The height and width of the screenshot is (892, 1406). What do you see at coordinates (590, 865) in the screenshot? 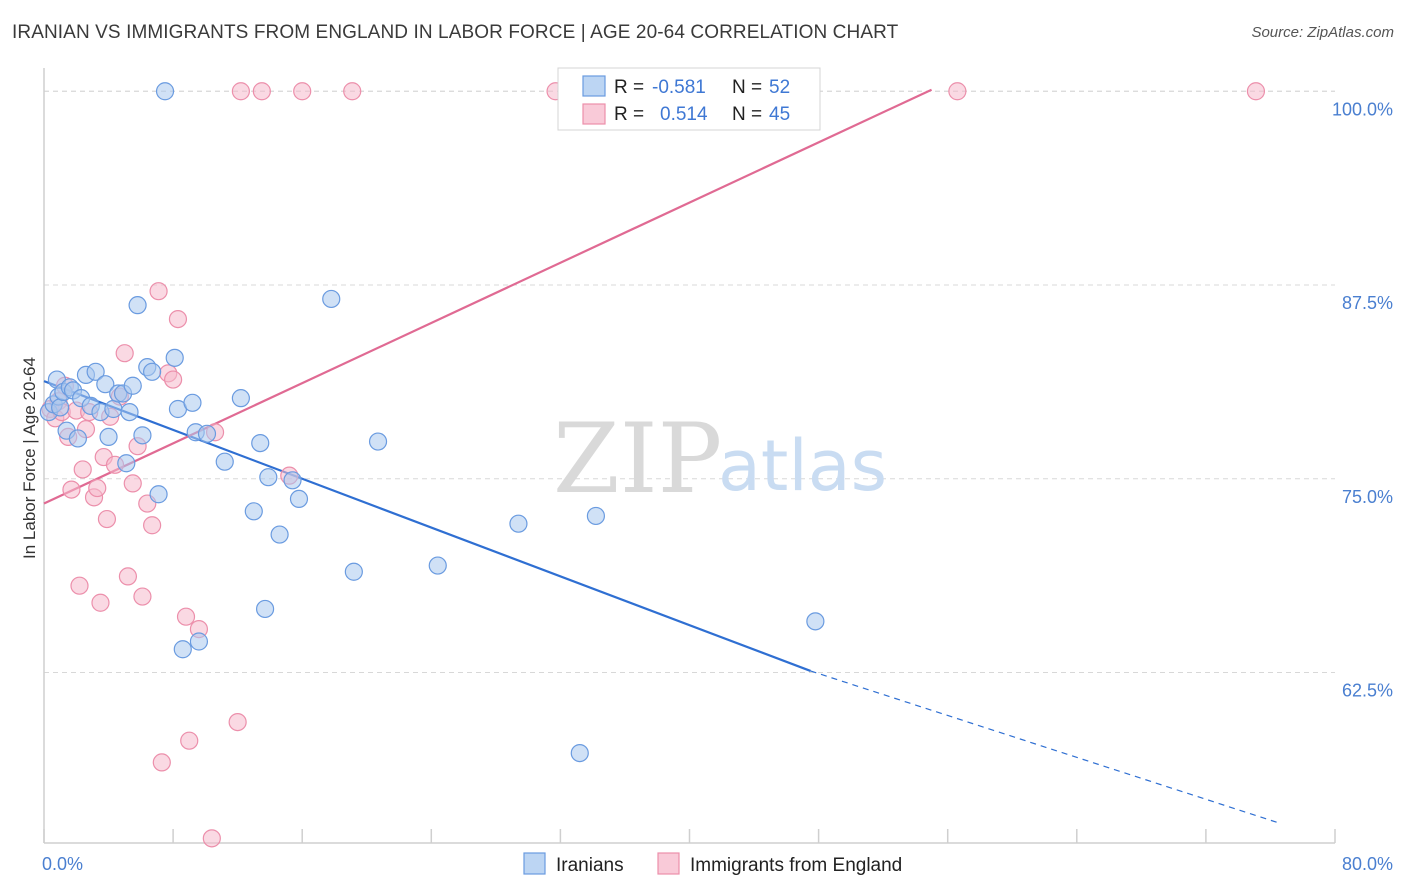
I see `series-legend-label-iranians: Iranians` at bounding box center [590, 865].